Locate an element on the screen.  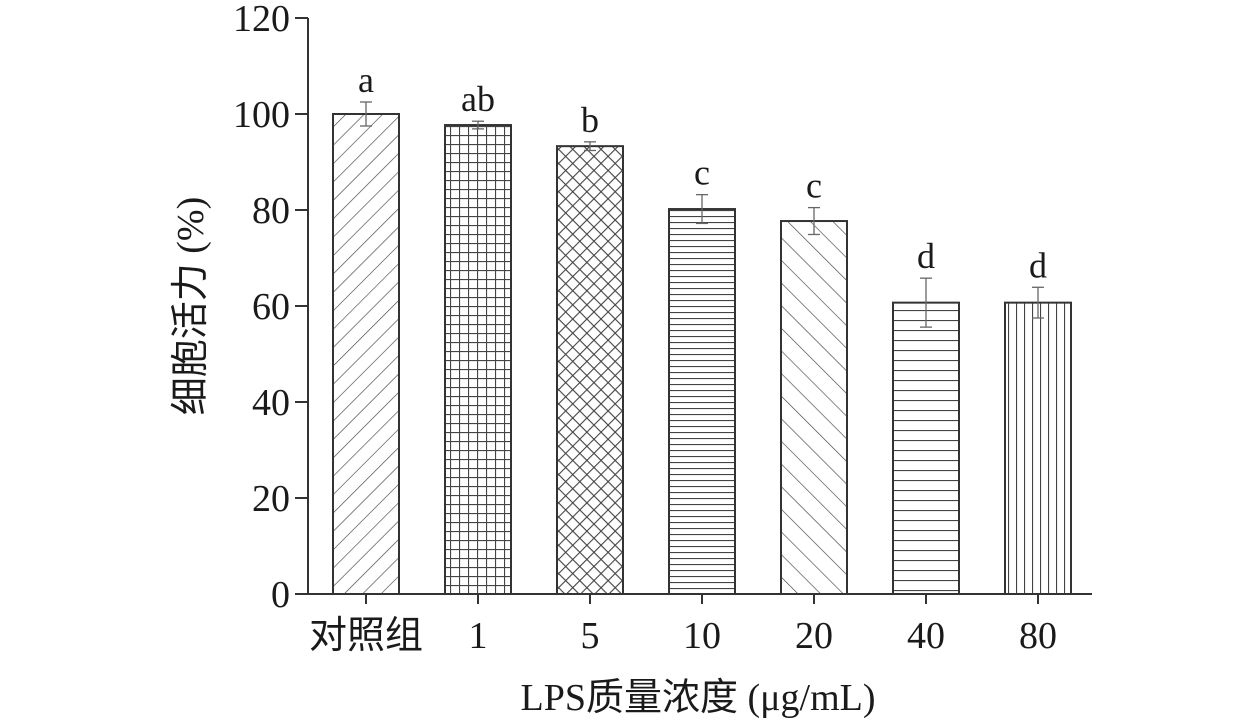
significance-label: b is located at coordinates (590, 120).